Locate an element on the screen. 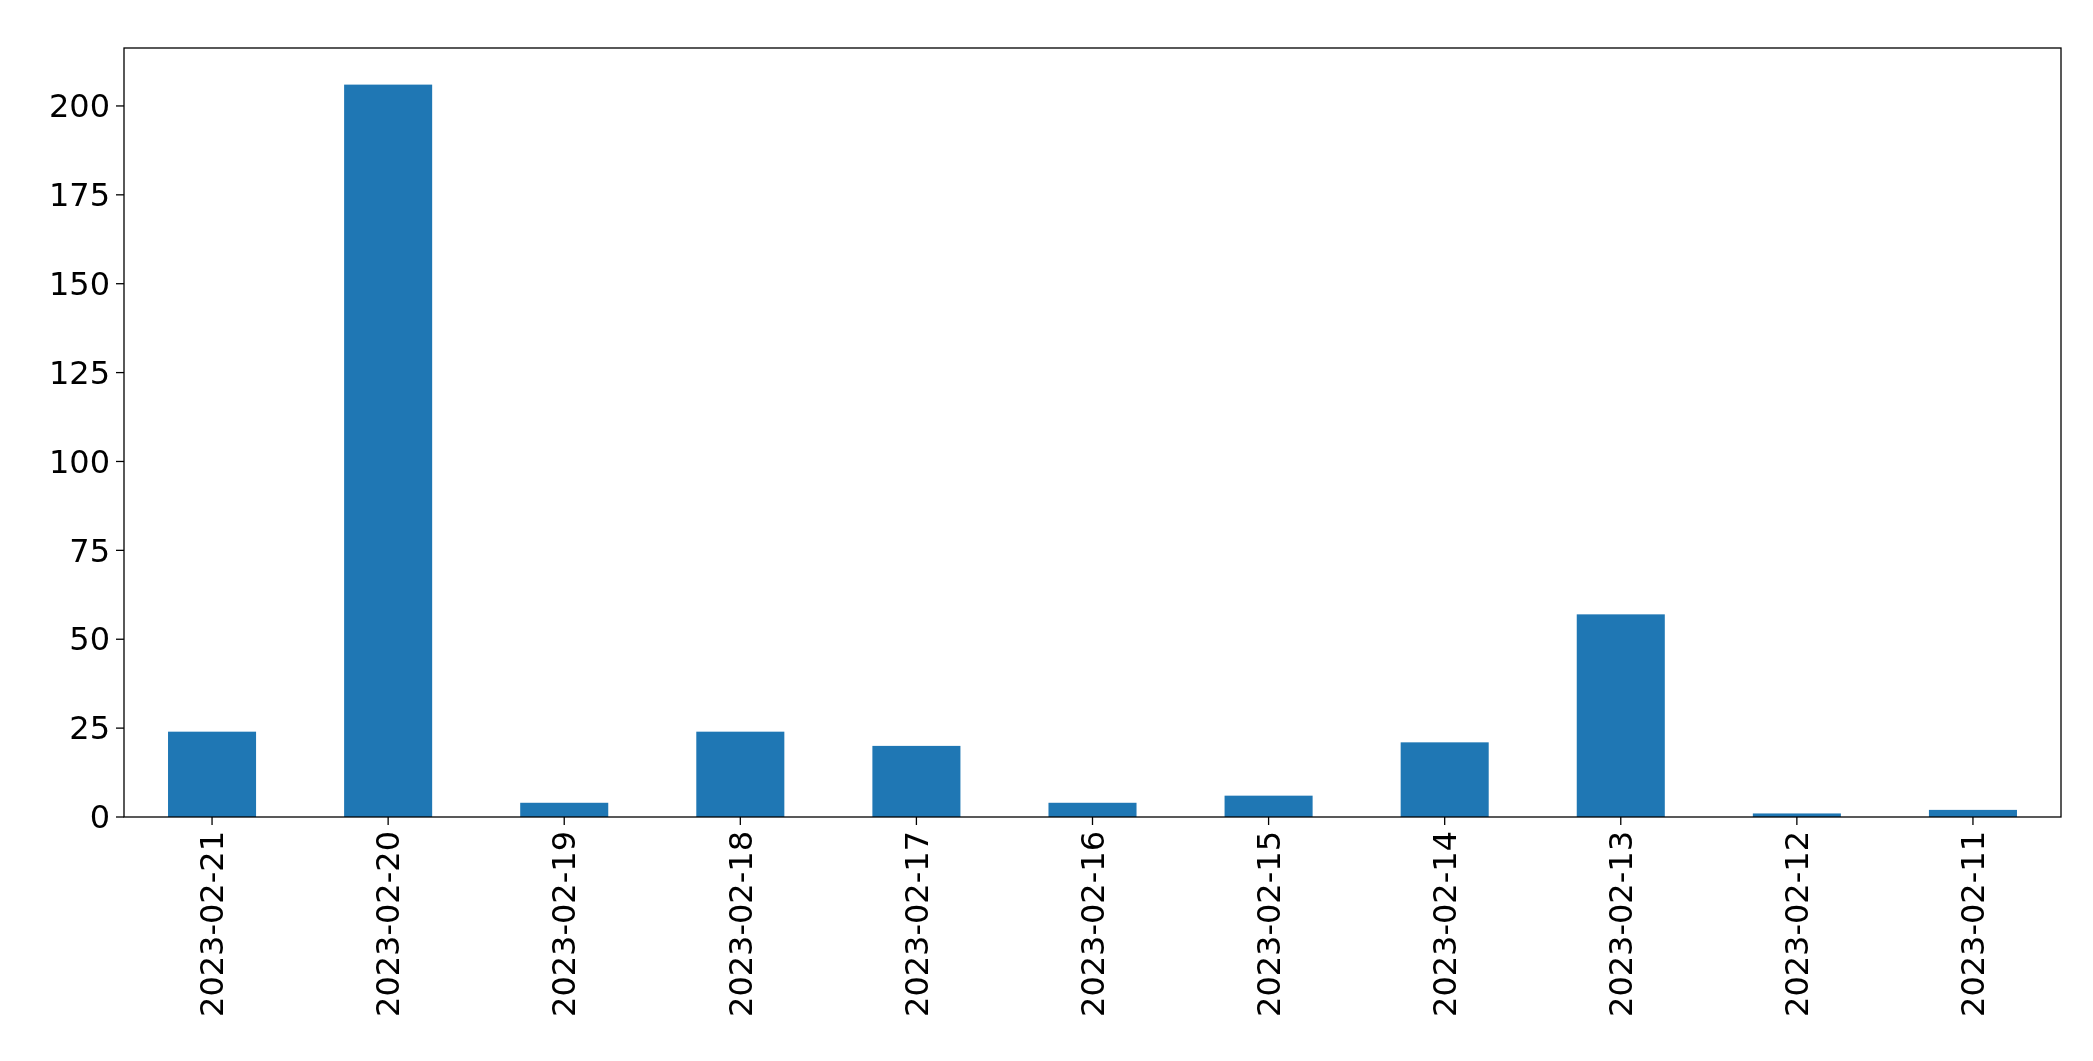 The image size is (2093, 1061). y-tick-label: 175 is located at coordinates (79, 195).